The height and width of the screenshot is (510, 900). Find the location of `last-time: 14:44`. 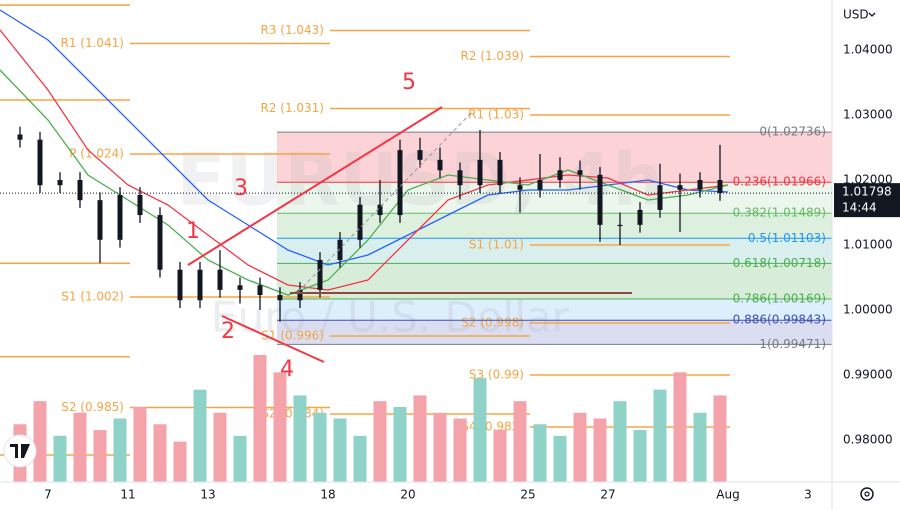

last-time: 14:44 is located at coordinates (859, 208).